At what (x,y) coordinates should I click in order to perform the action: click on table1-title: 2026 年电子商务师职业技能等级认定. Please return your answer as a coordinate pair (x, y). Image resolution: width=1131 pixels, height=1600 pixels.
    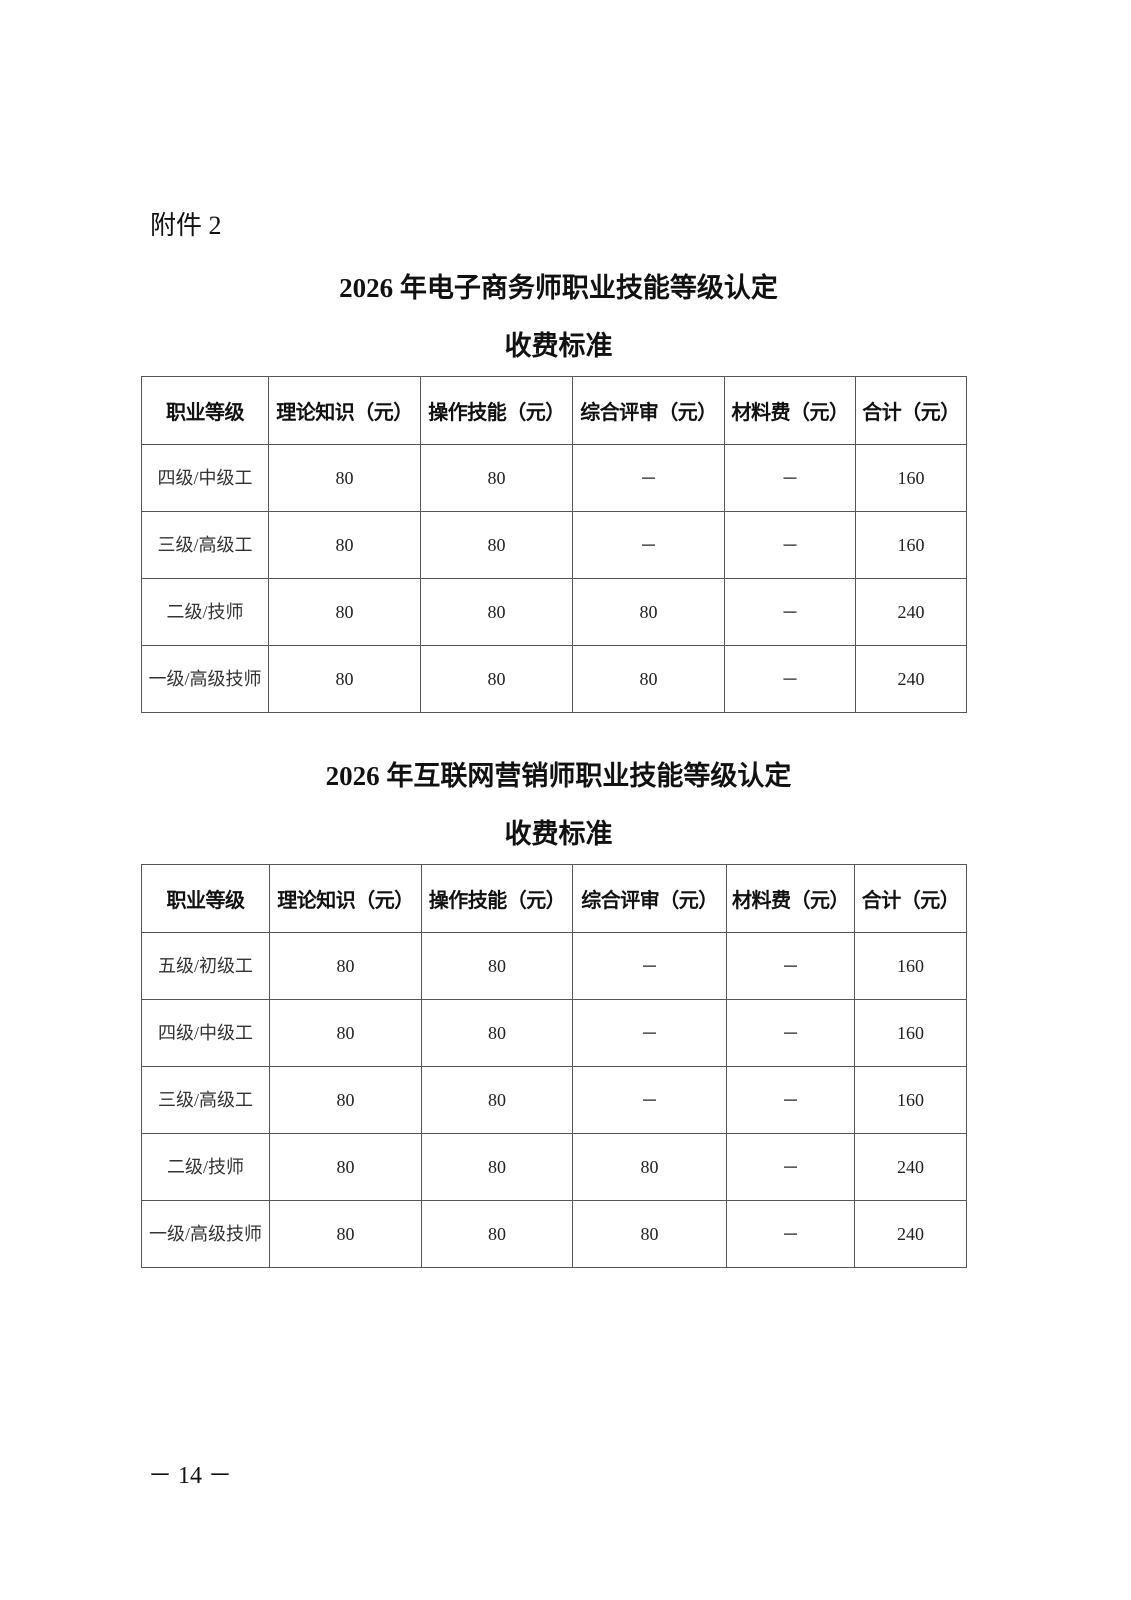
    Looking at the image, I should click on (558, 288).